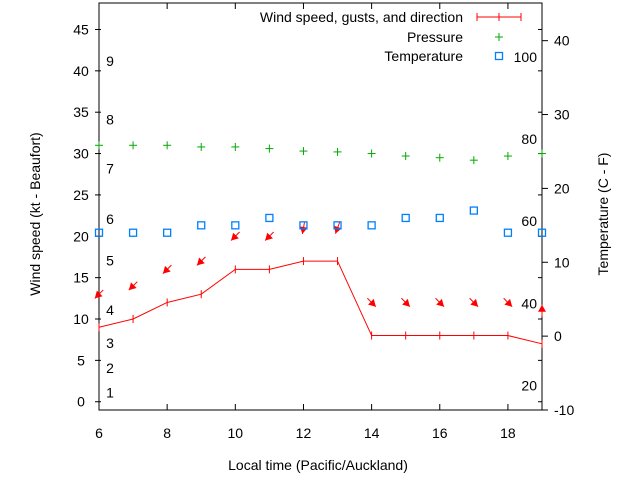 Image resolution: width=640 pixels, height=485 pixels. Describe the element at coordinates (564, 410) in the screenshot. I see `y2-tick-label: -10` at that location.